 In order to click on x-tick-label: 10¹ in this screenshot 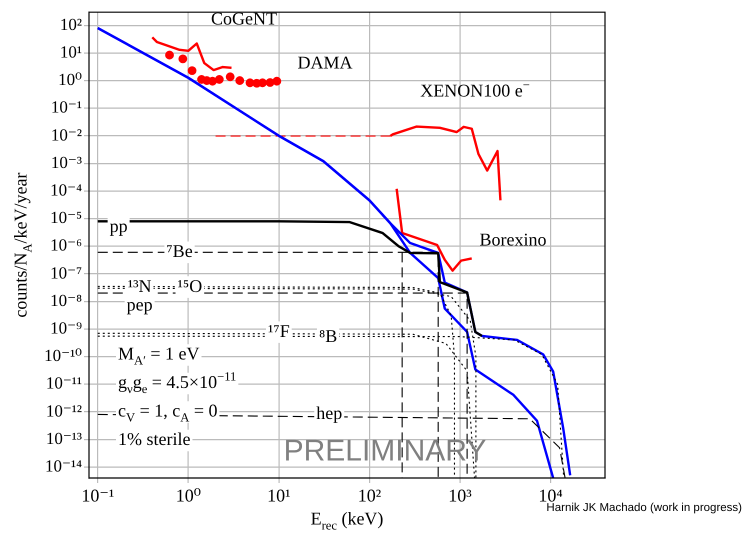, I will do `click(279, 496)`.